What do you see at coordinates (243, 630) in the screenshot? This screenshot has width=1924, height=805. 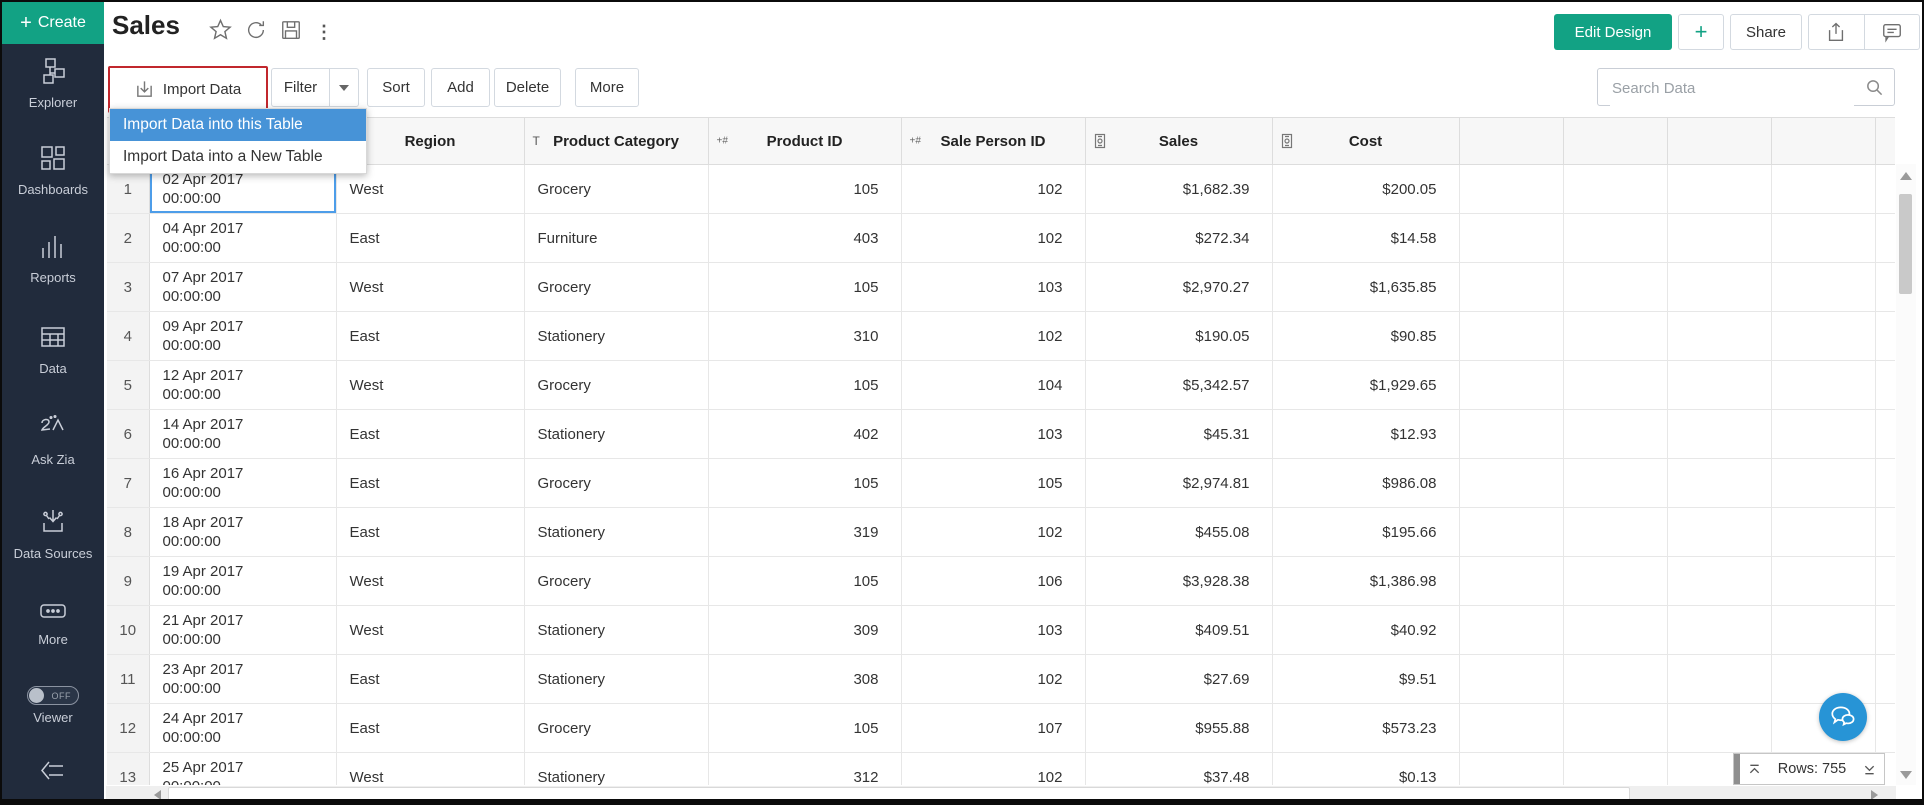 I see `cell-date: 21 Apr 2017 00:00:00` at bounding box center [243, 630].